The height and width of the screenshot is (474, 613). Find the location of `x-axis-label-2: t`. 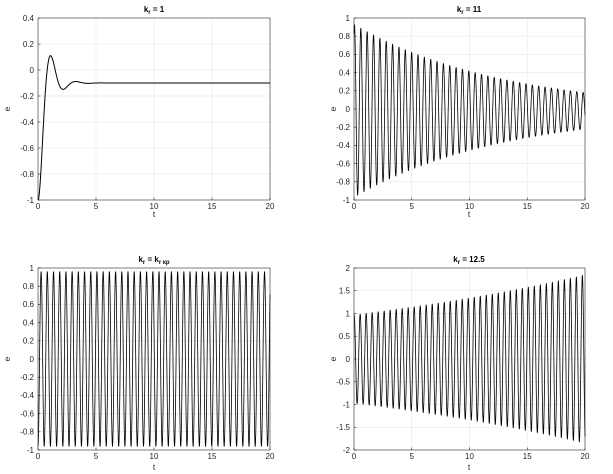

x-axis-label-2: t is located at coordinates (469, 214).